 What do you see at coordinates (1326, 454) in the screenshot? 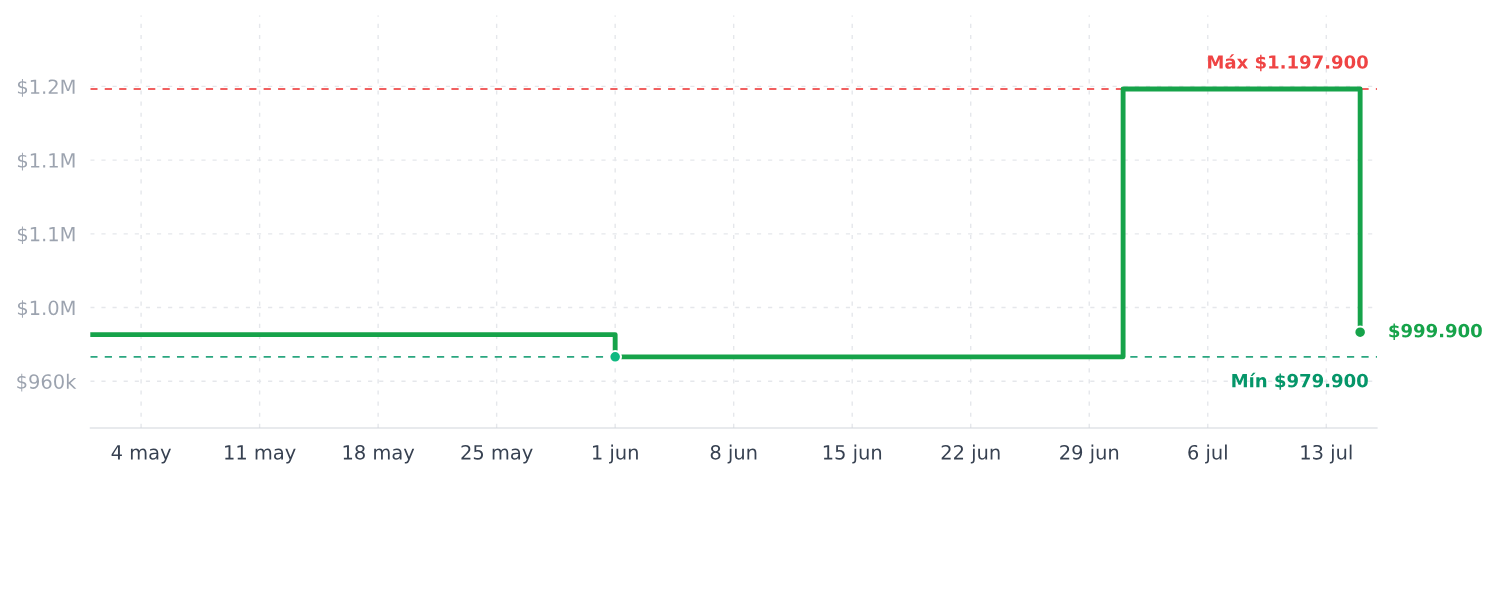
I see `x-tick-label: 13 jul` at bounding box center [1326, 454].